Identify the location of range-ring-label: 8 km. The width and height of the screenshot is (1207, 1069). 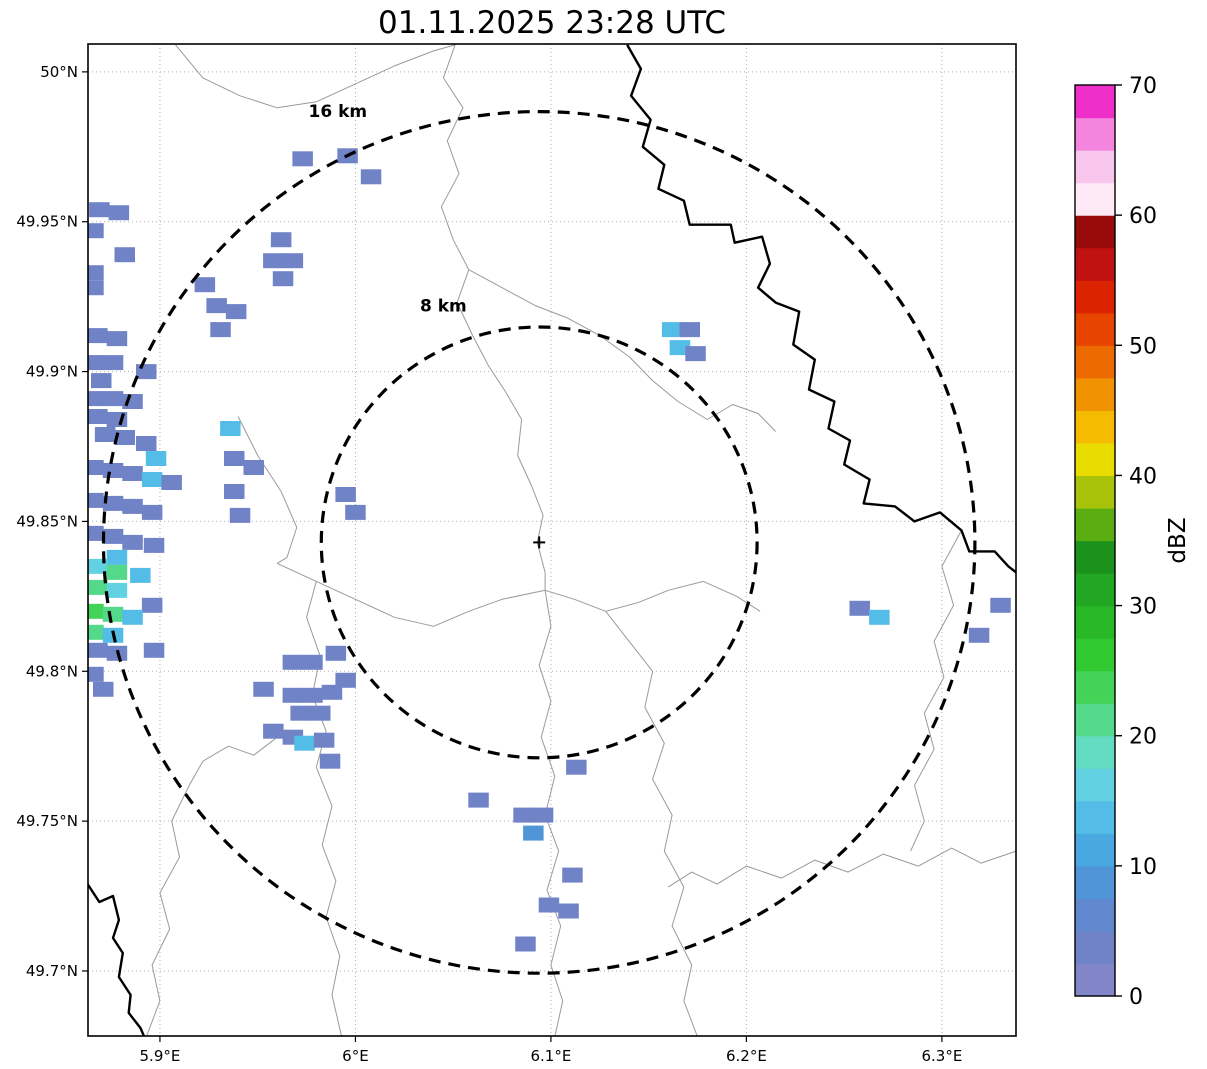
(443, 307).